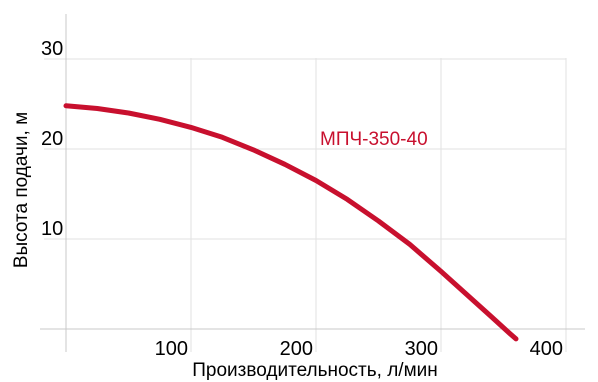 The image size is (598, 382). I want to click on x-axis-label: Производительность, л/мин, so click(315, 370).